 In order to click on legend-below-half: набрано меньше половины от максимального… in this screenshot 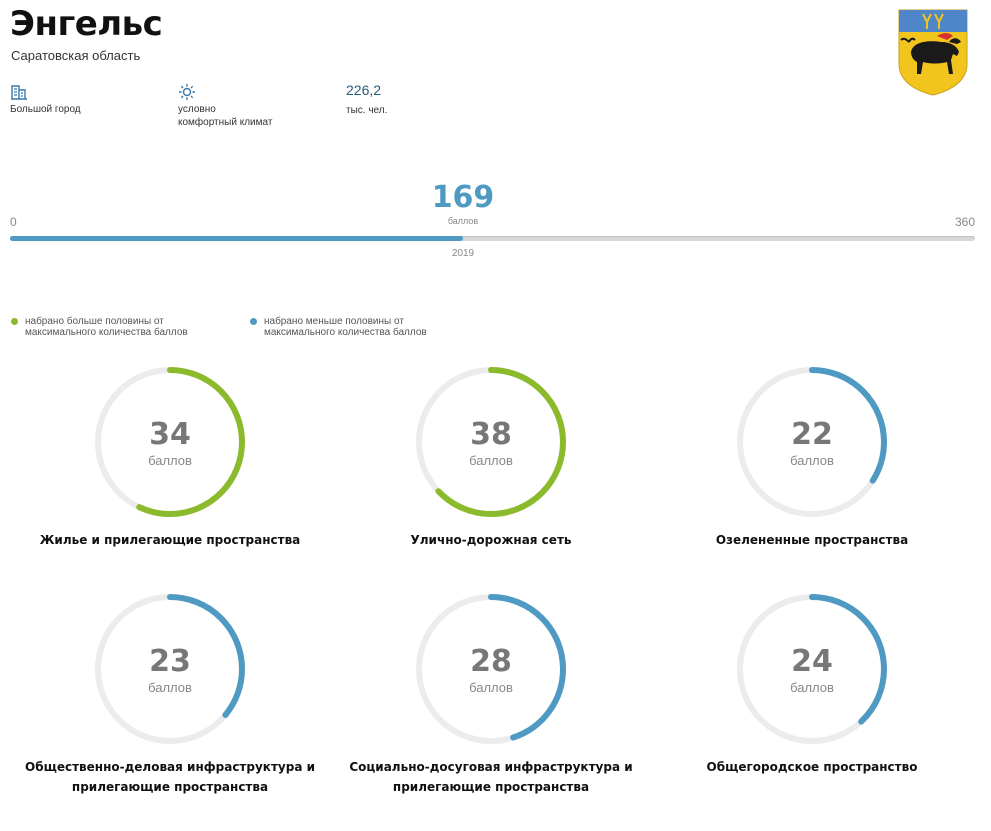, I will do `click(338, 327)`.